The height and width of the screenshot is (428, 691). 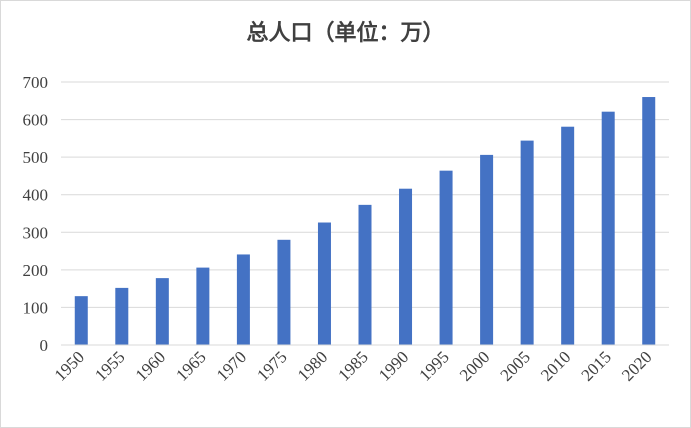 What do you see at coordinates (474, 365) in the screenshot?
I see `x-tick-label: 2000` at bounding box center [474, 365].